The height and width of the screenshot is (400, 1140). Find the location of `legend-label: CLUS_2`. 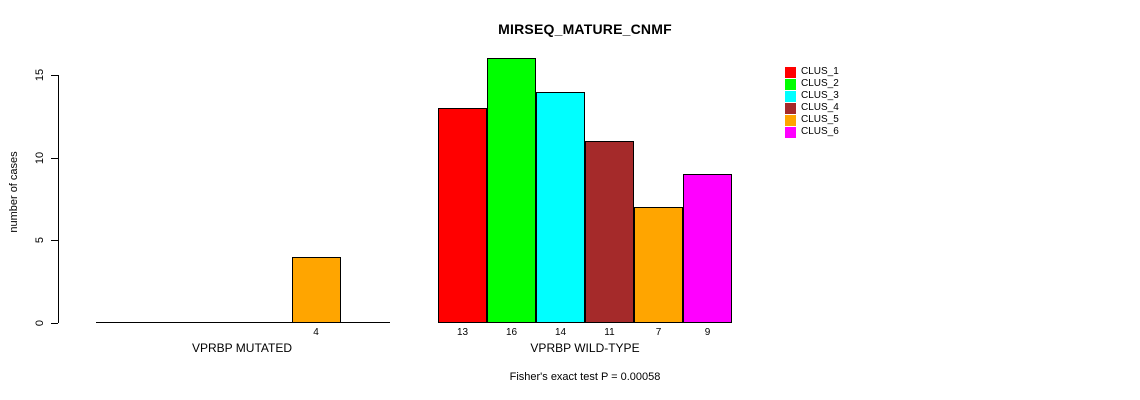

legend-label: CLUS_2 is located at coordinates (820, 83).